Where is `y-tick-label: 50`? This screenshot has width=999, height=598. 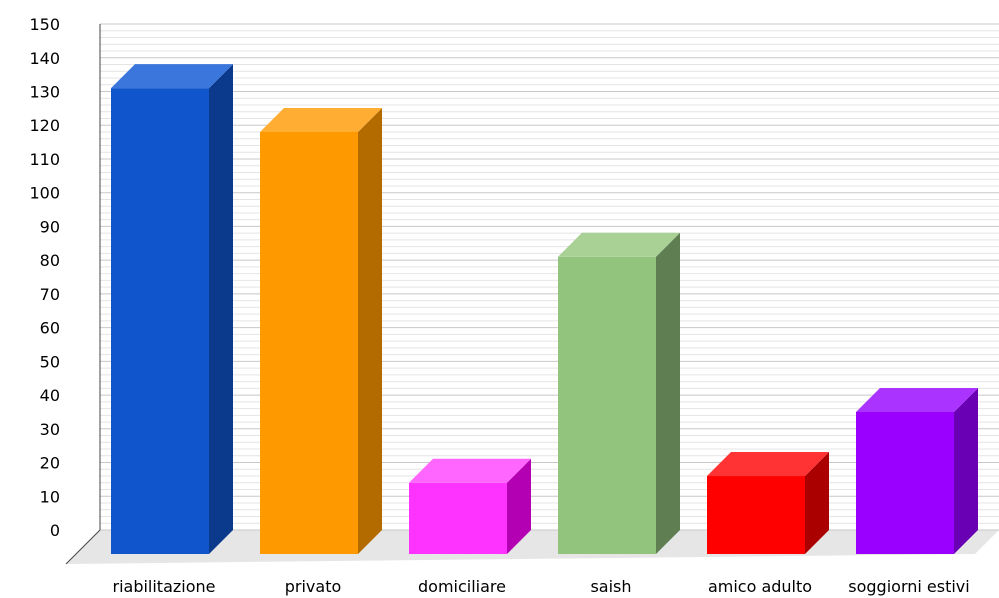
y-tick-label: 50 is located at coordinates (50, 361).